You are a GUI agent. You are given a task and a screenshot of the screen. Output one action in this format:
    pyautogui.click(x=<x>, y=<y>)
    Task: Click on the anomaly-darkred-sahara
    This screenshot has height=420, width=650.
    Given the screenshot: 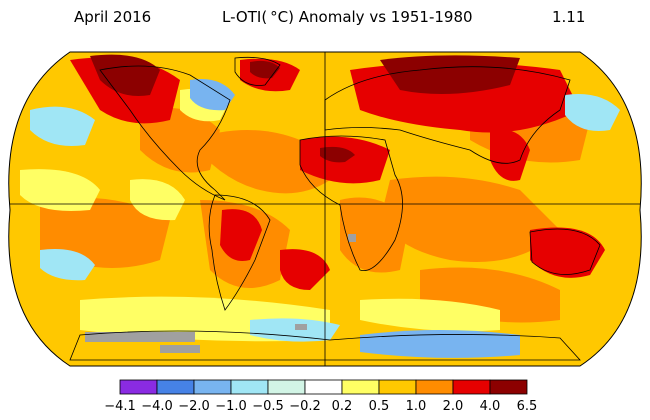 What is the action you would take?
    pyautogui.click(x=337, y=154)
    